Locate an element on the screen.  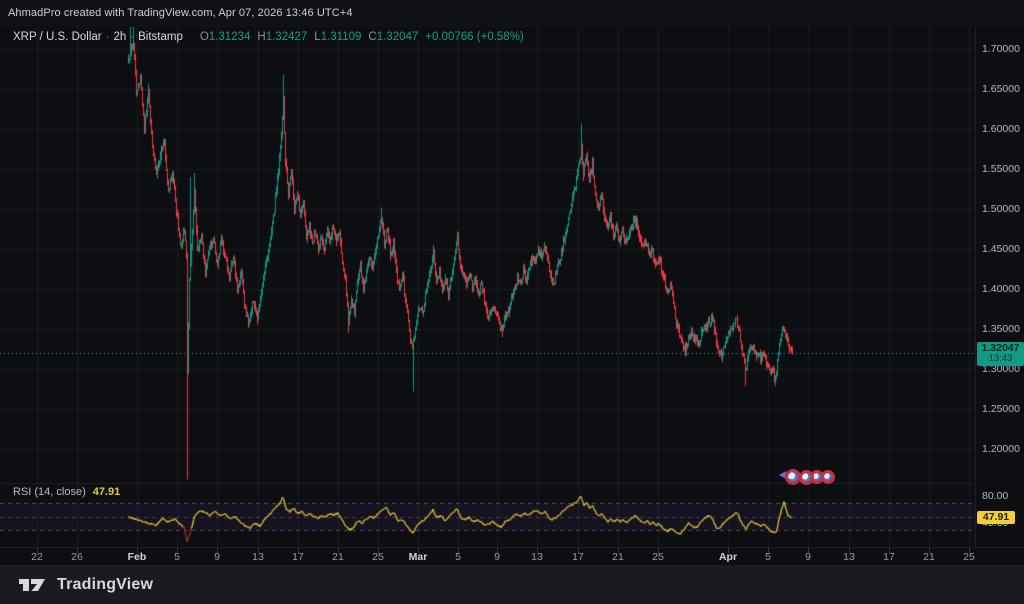
footer-bar: TradingView is located at coordinates (512, 584).